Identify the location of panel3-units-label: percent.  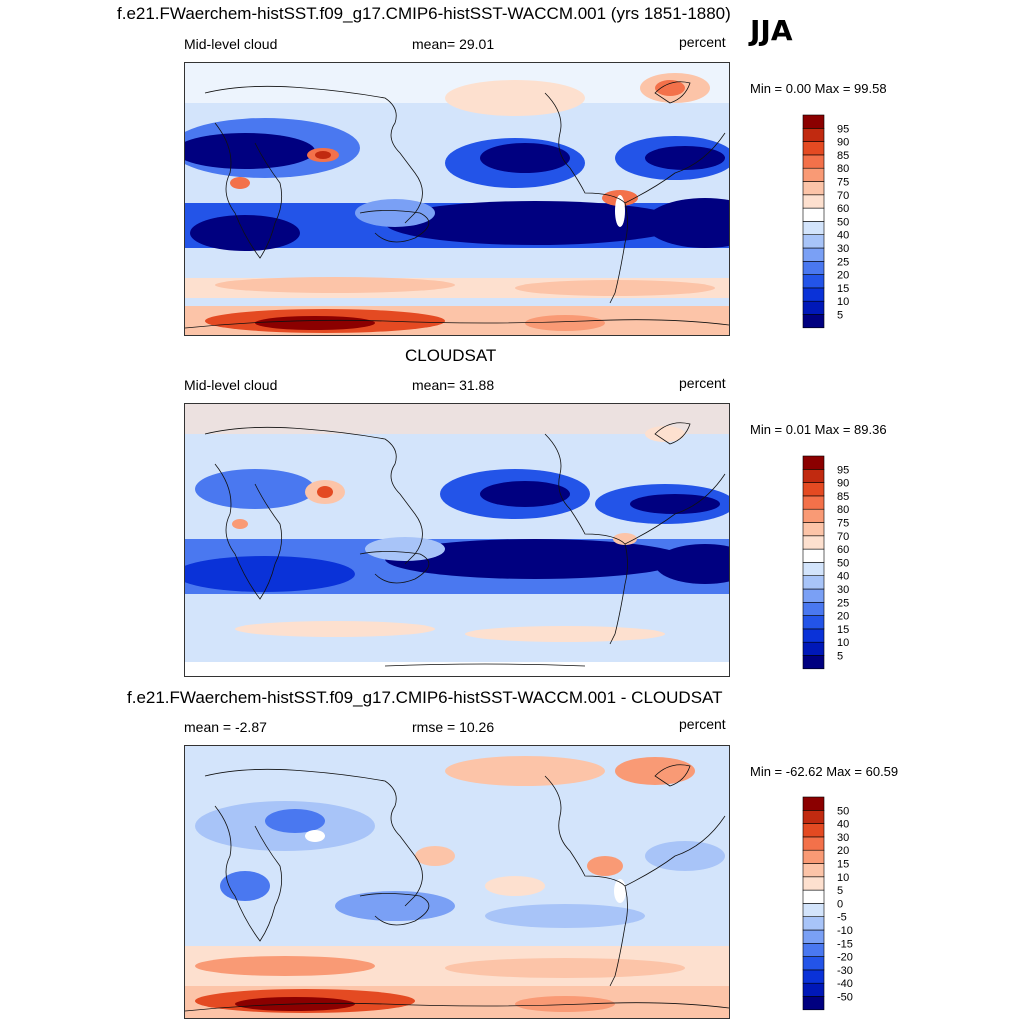
(702, 724).